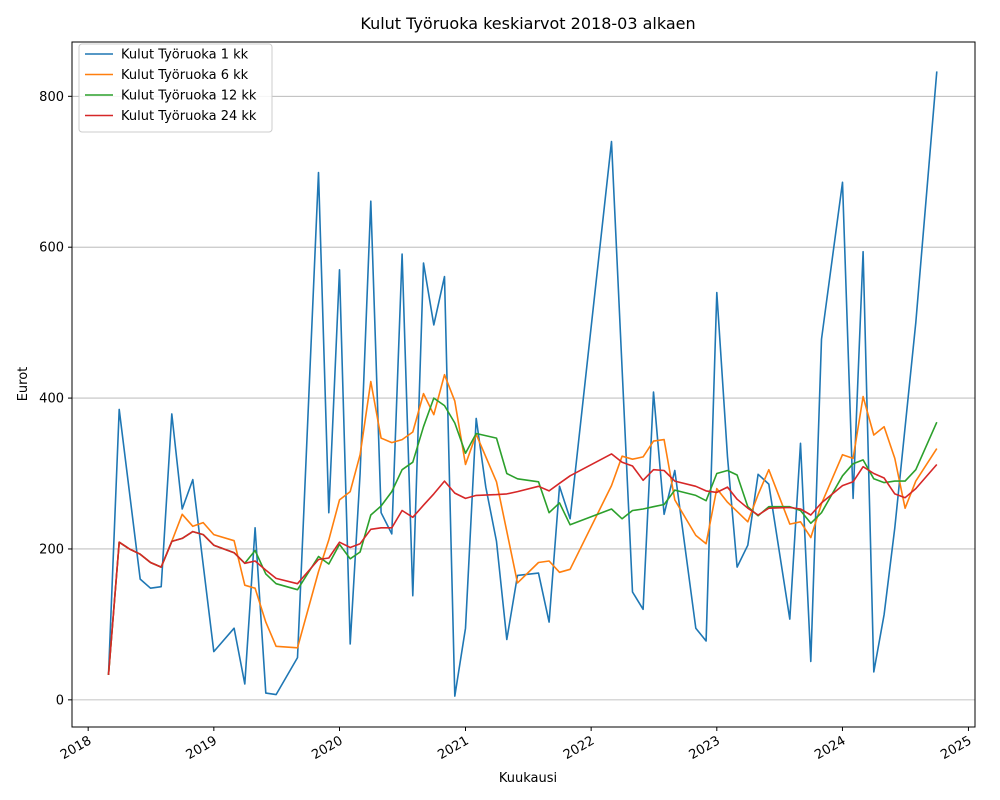  I want to click on chart-title: Kulut Työruoka keskiarvot 2018-03 alkaen, so click(527, 23).